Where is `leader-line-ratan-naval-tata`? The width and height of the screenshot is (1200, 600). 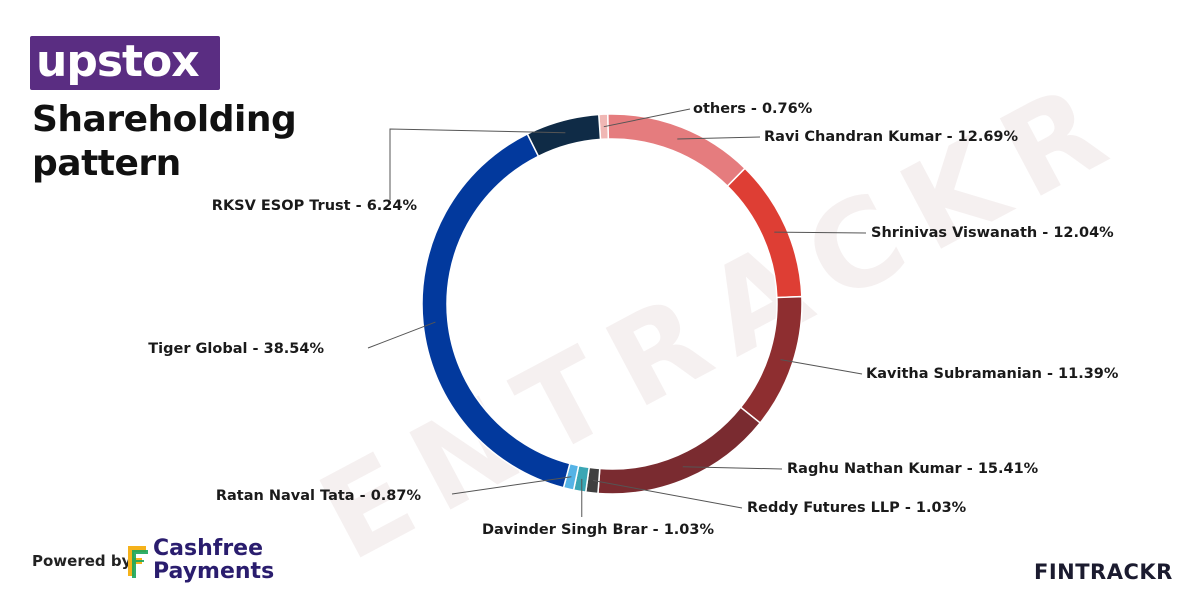 leader-line-ratan-naval-tata is located at coordinates (511, 485).